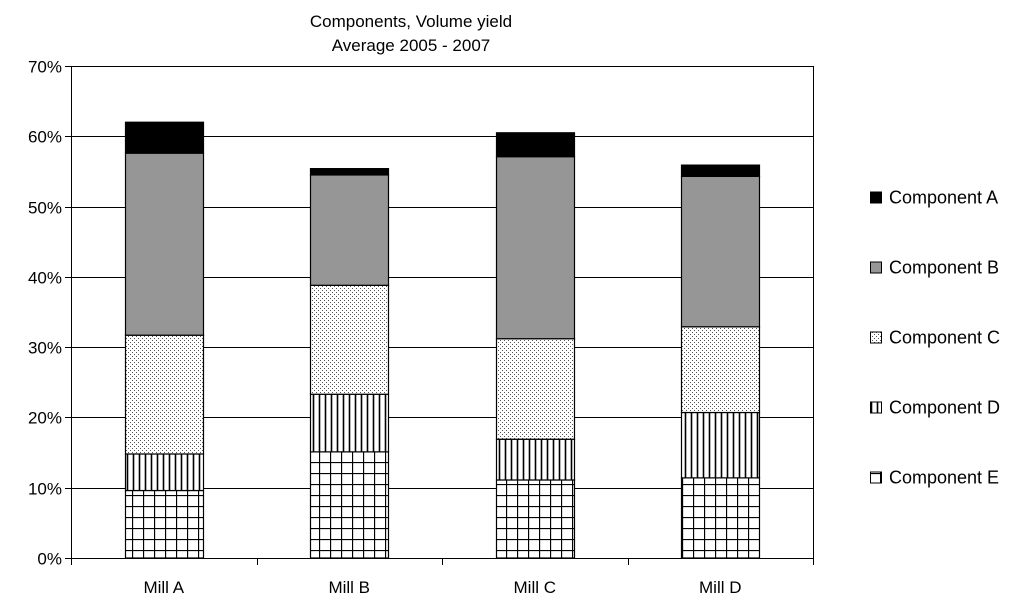  What do you see at coordinates (720, 587) in the screenshot?
I see `x-tick-label: Mill D` at bounding box center [720, 587].